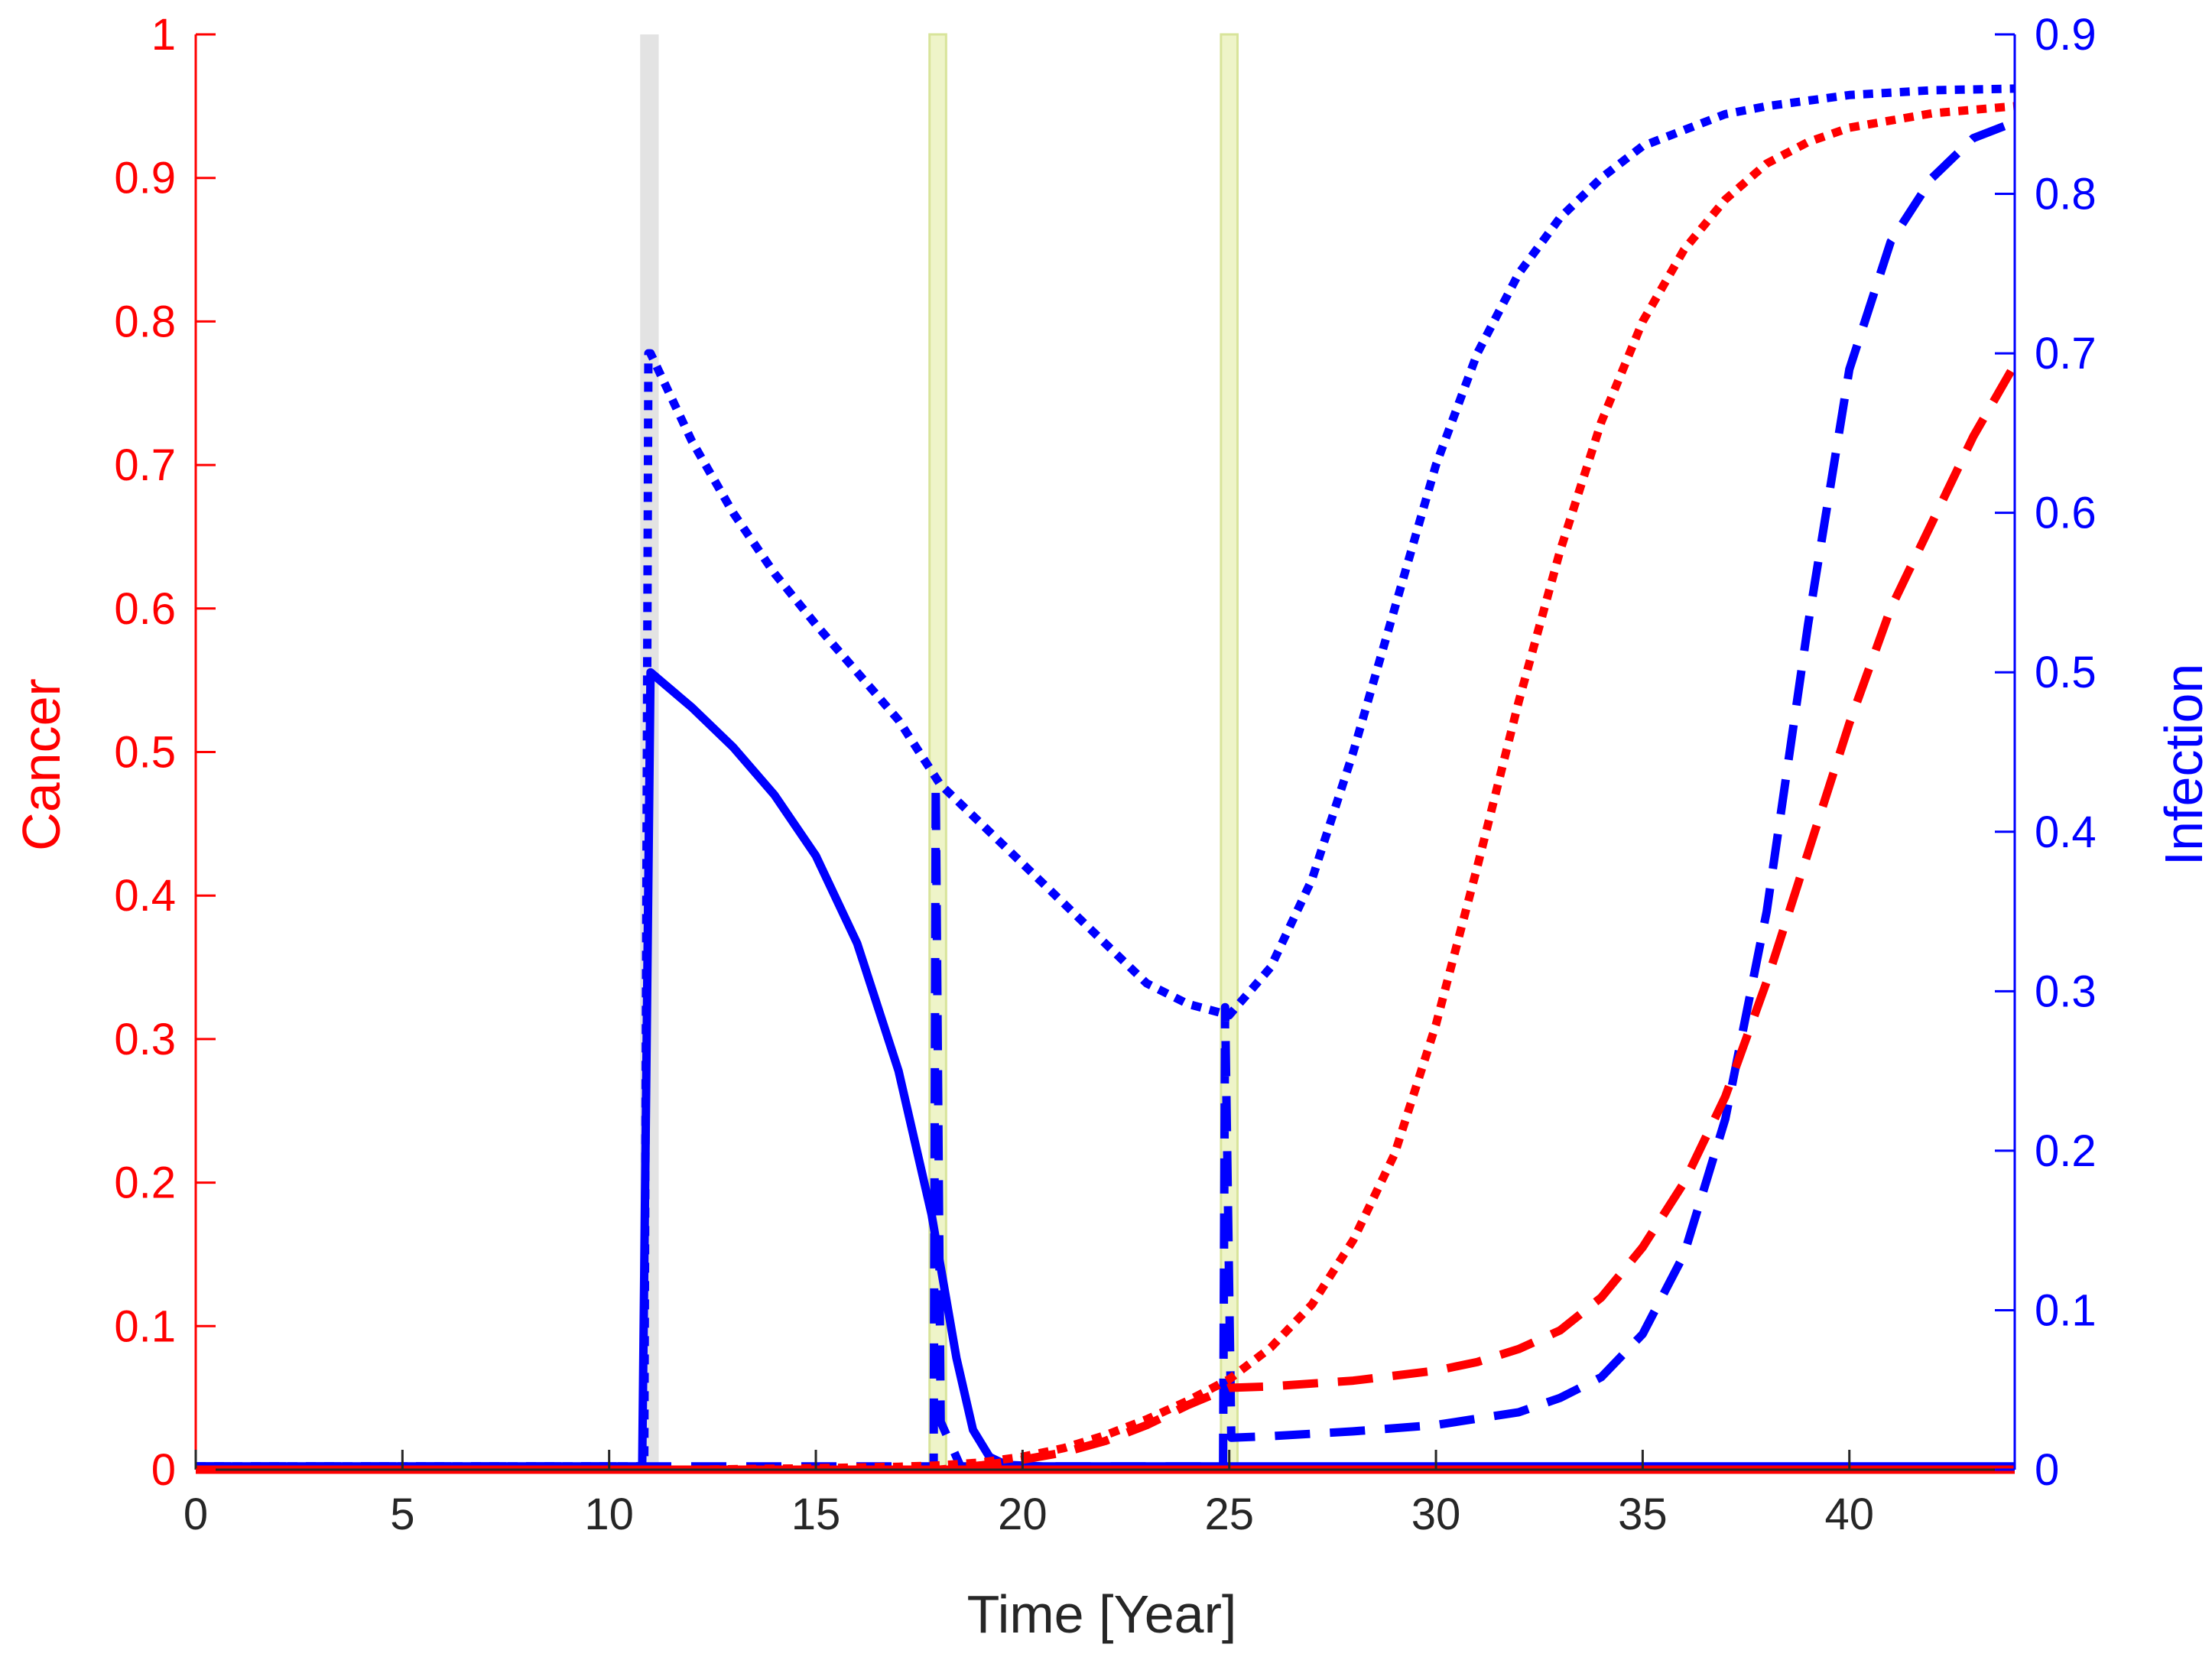 This screenshot has width=2212, height=1657. I want to click on left-tick-label: 0.5, so click(145, 753).